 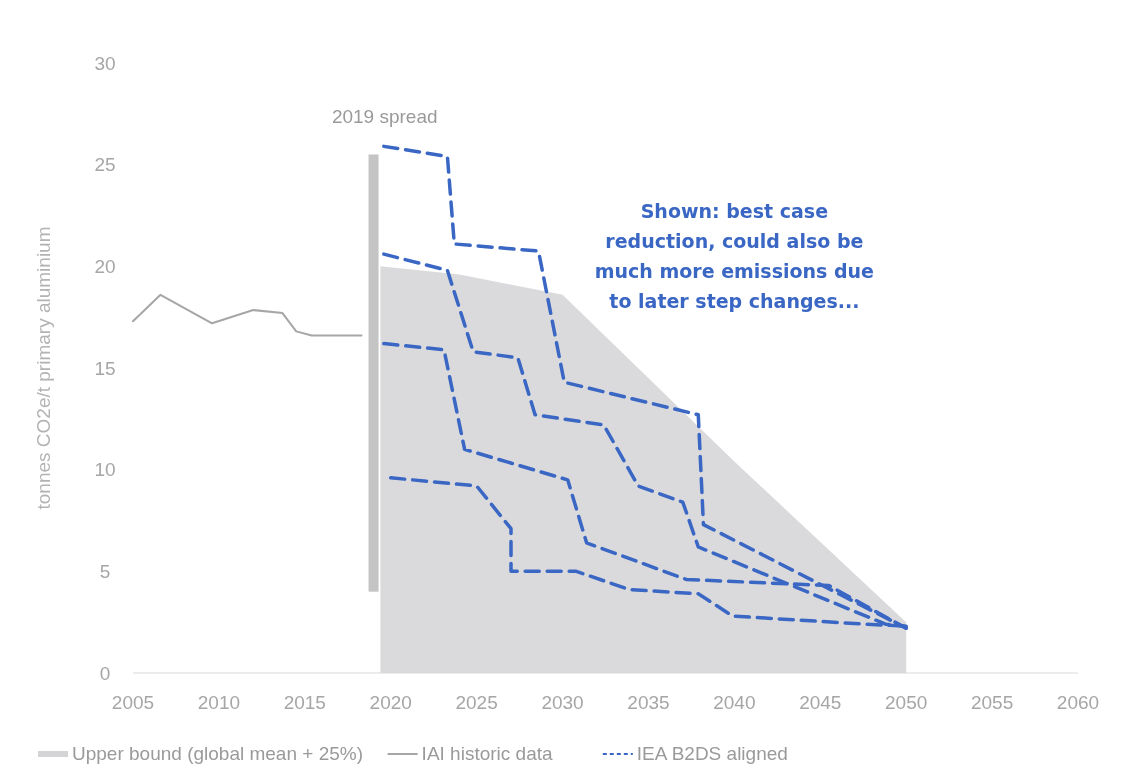 I want to click on y-tick-label: 25, so click(x=105, y=165).